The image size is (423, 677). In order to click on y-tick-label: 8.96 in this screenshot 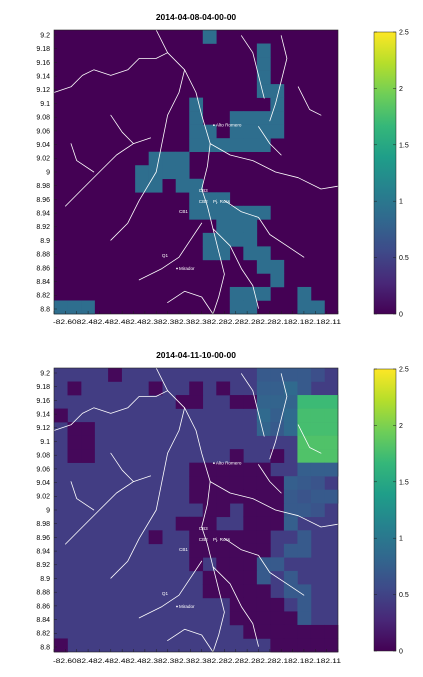, I will do `click(43, 200)`.